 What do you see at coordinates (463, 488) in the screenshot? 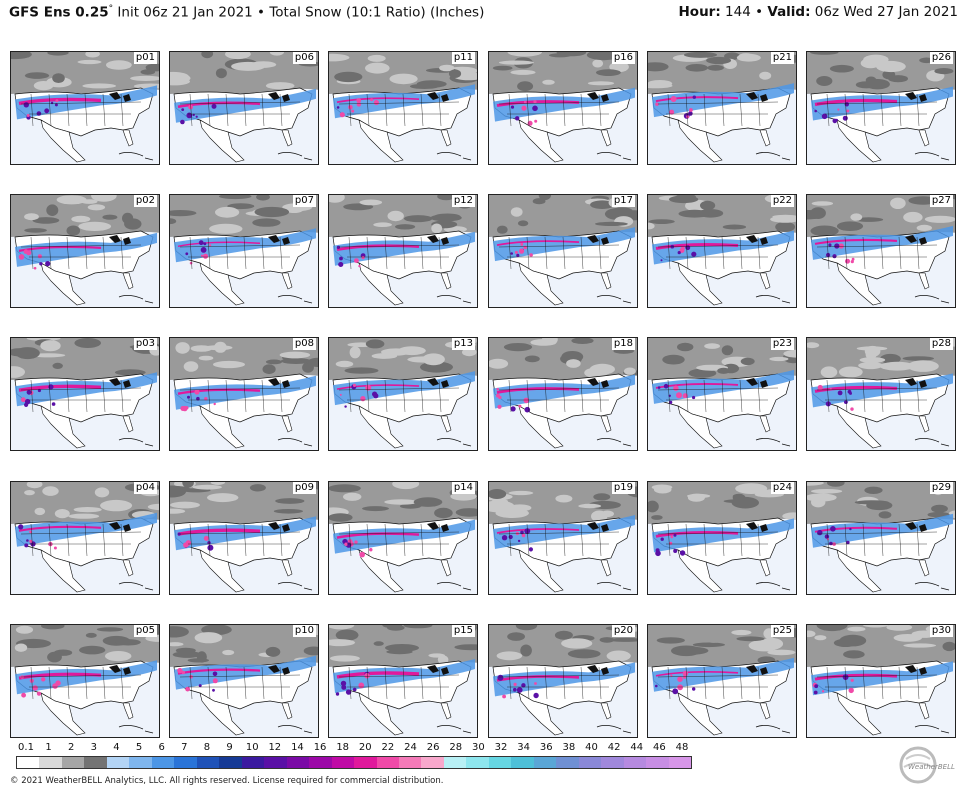
I see `member-label: p14` at bounding box center [463, 488].